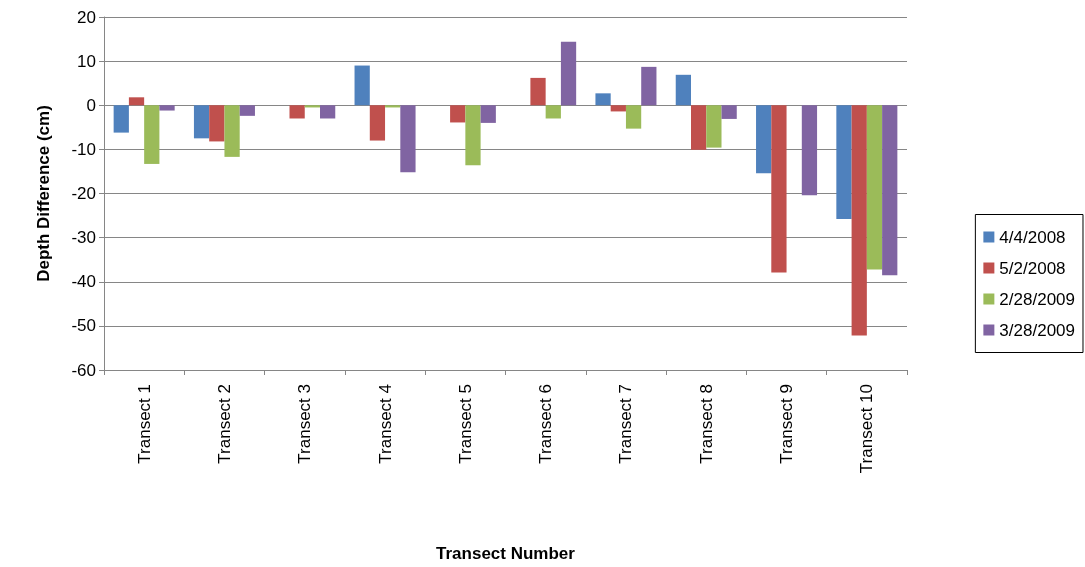  I want to click on x-tick-label: Transect 8, so click(706, 424).